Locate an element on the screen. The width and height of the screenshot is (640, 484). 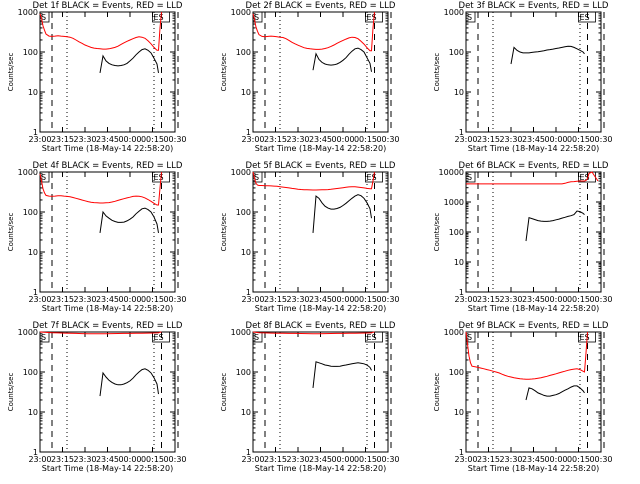
chart-title: Det 5f BLACK = Events, RED = LLD is located at coordinates (321, 166).